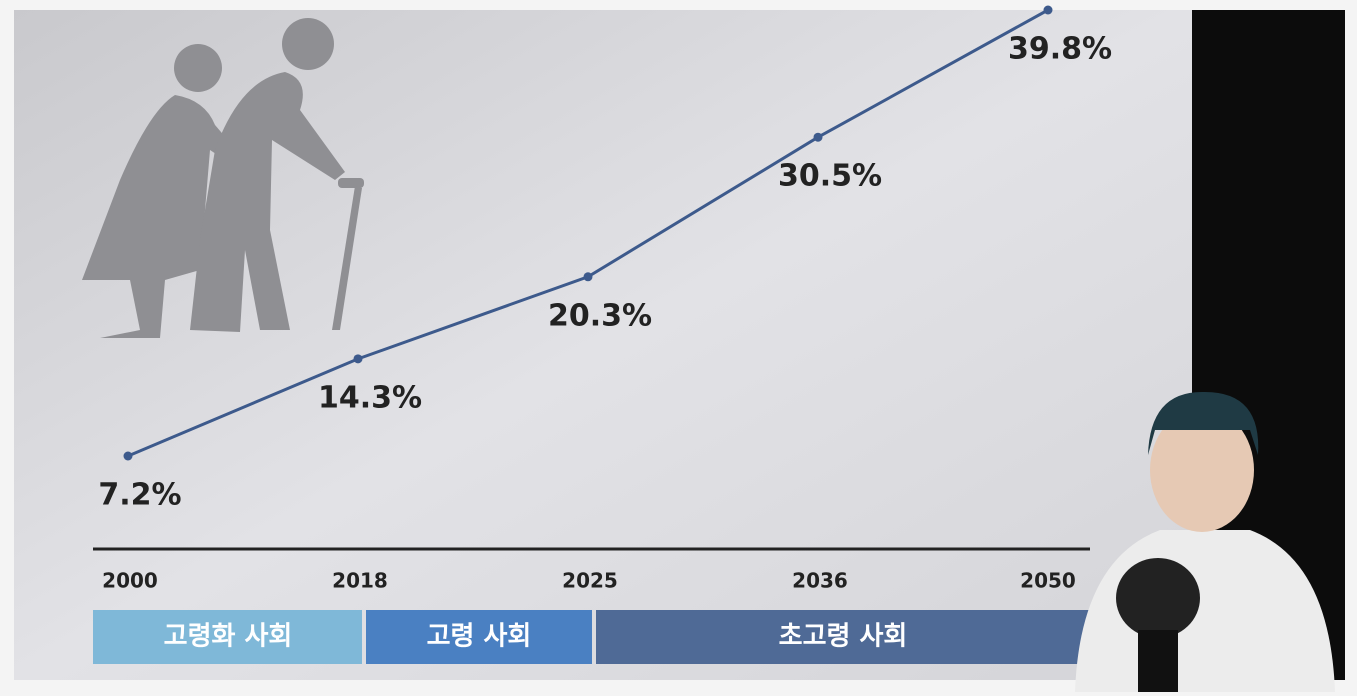  I want to click on x-tick-label: 2025, so click(590, 581).